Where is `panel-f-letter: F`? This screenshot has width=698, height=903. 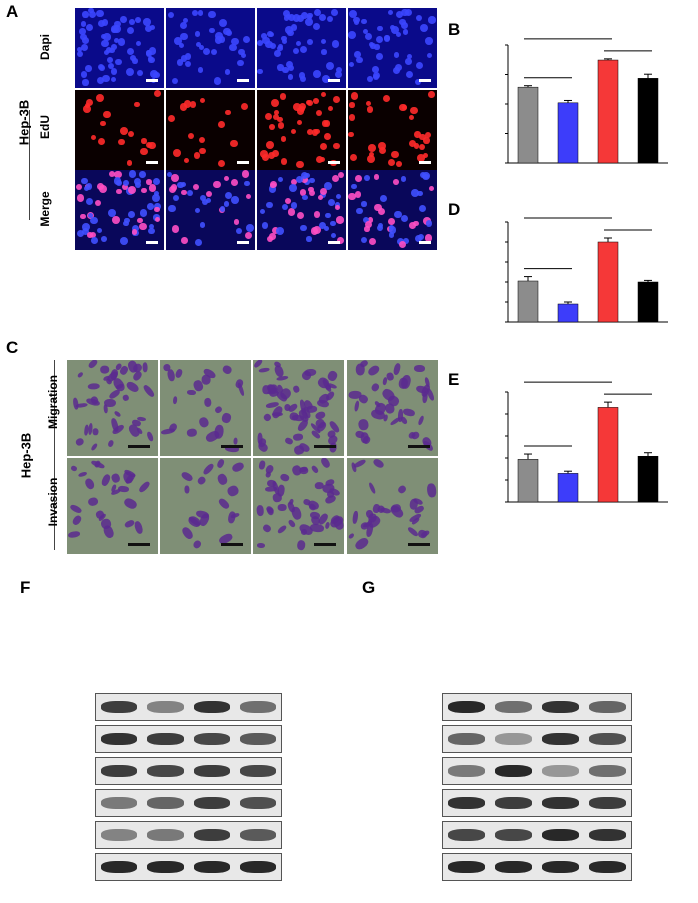
panel-f-letter: F is located at coordinates (25, 587).